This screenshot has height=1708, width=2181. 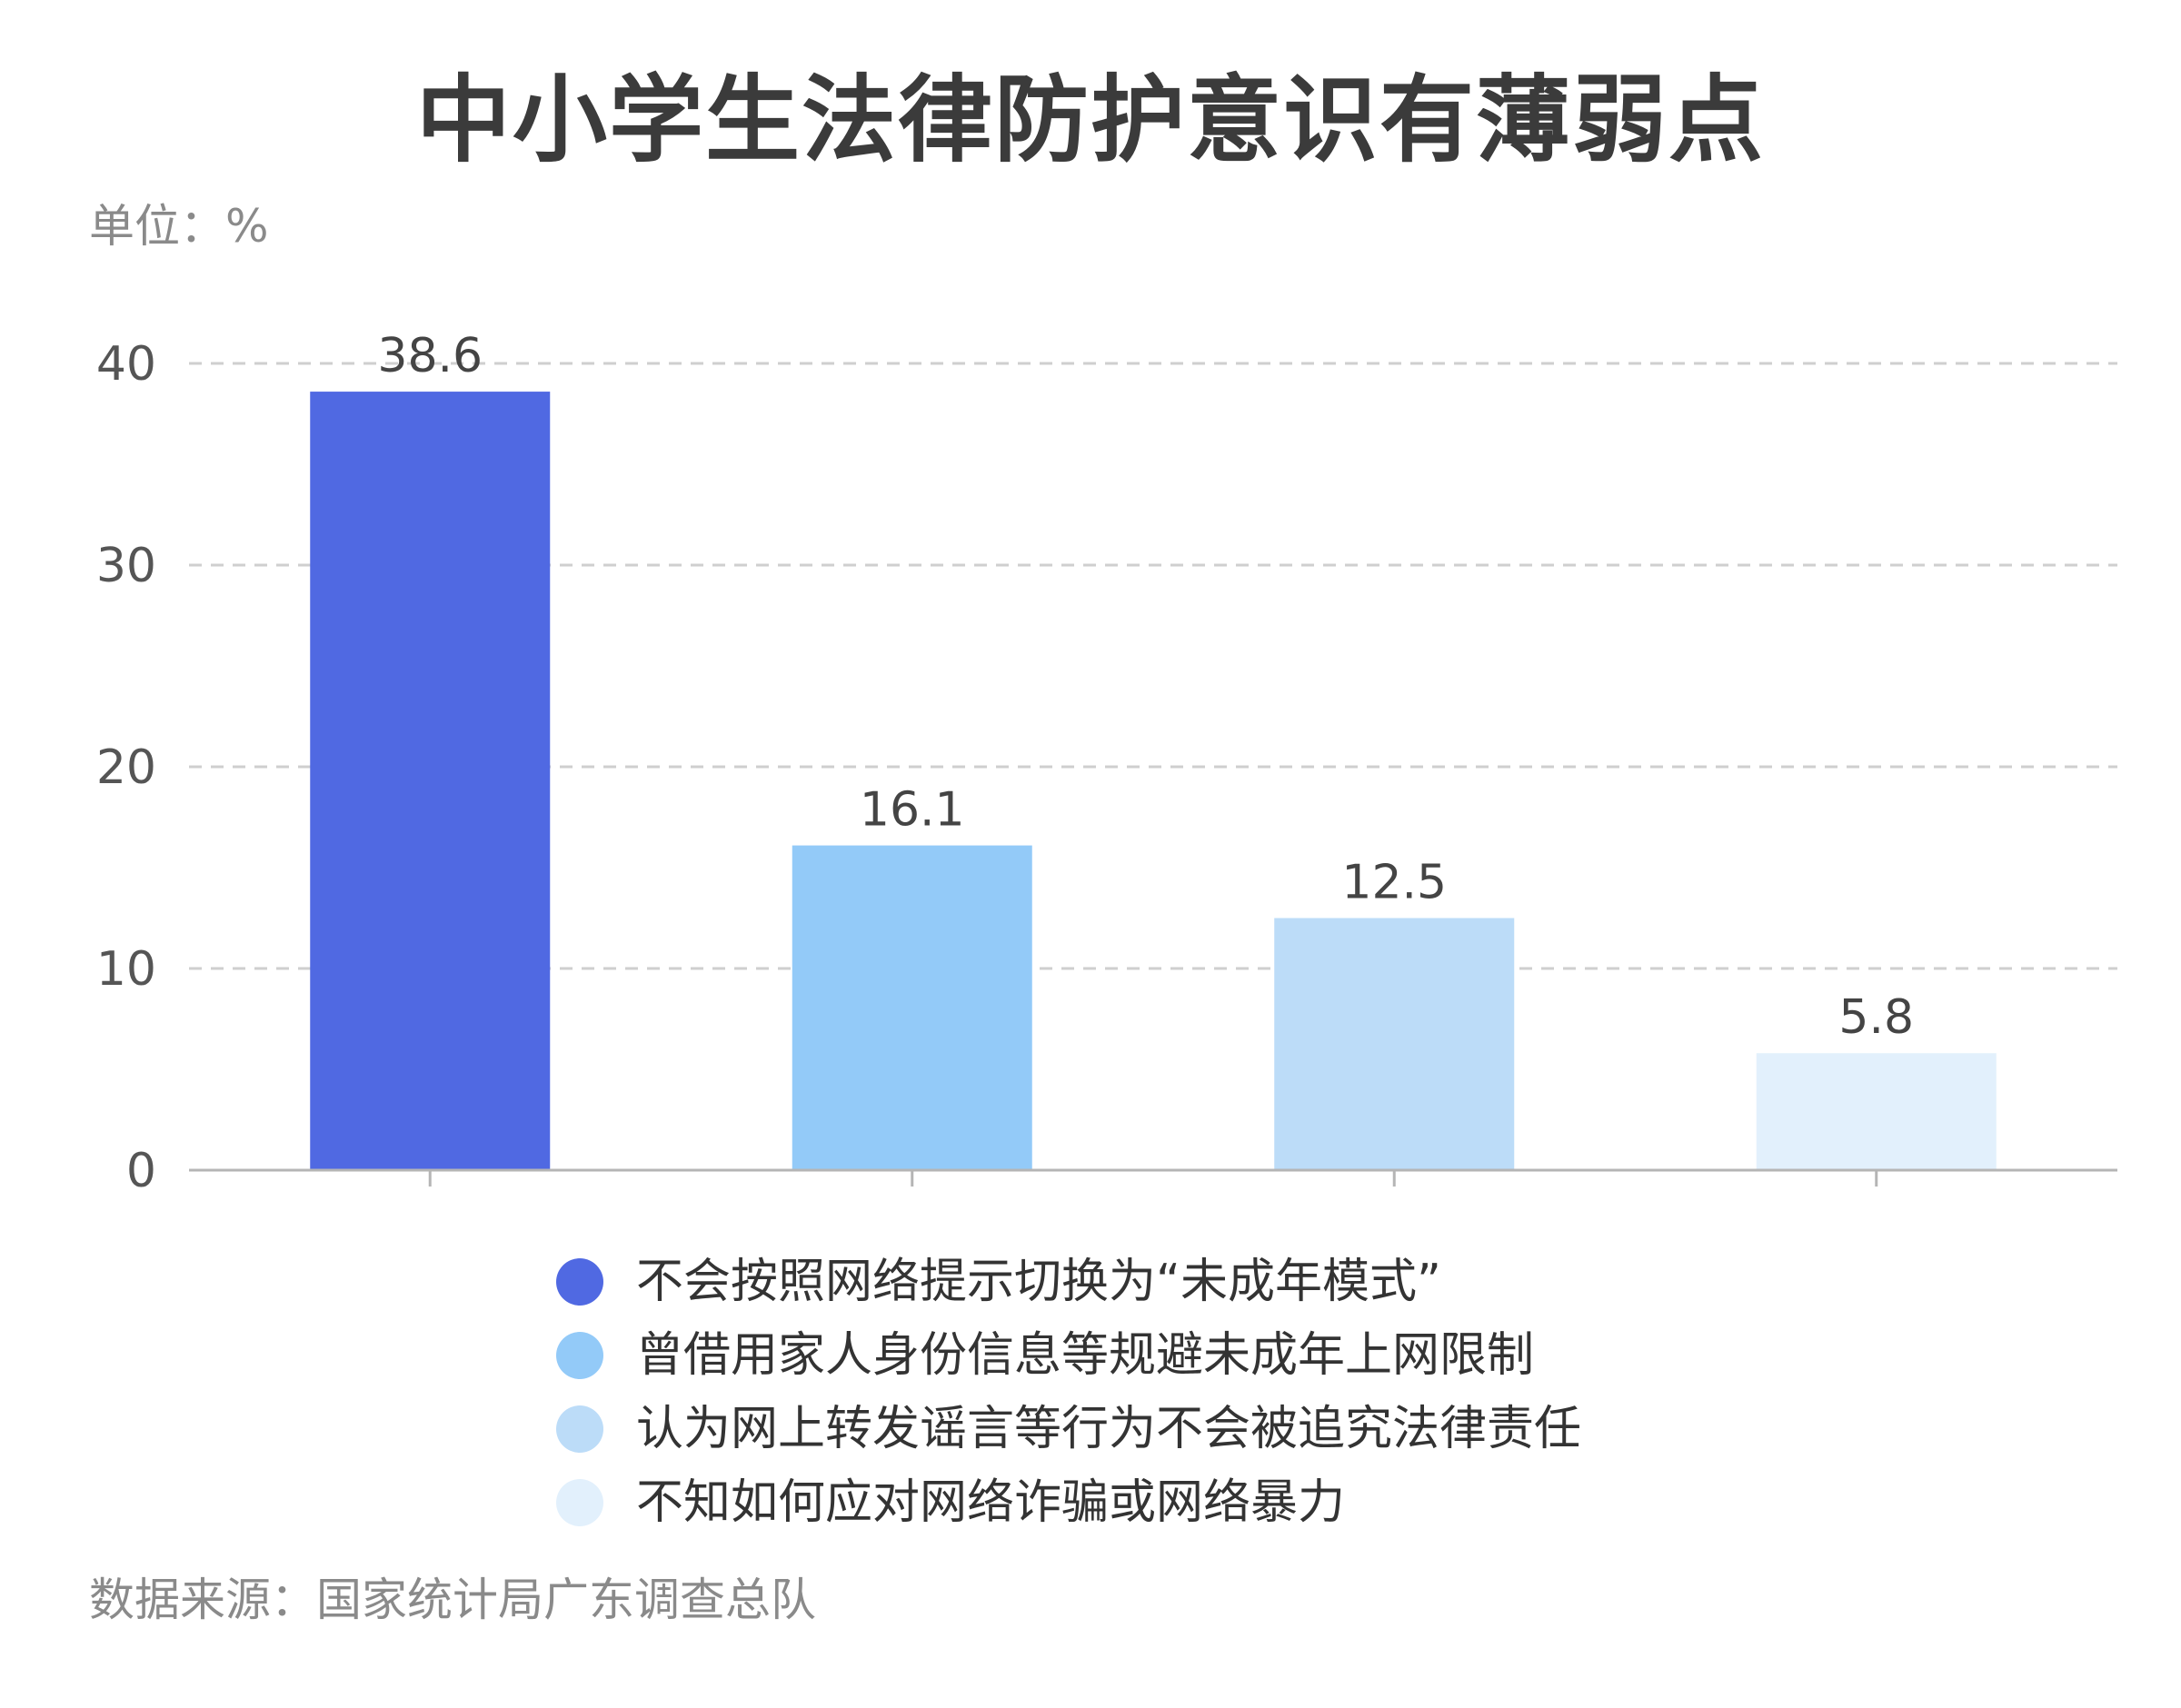 What do you see at coordinates (1394, 883) in the screenshot?
I see `bar-value-label: 12.5` at bounding box center [1394, 883].